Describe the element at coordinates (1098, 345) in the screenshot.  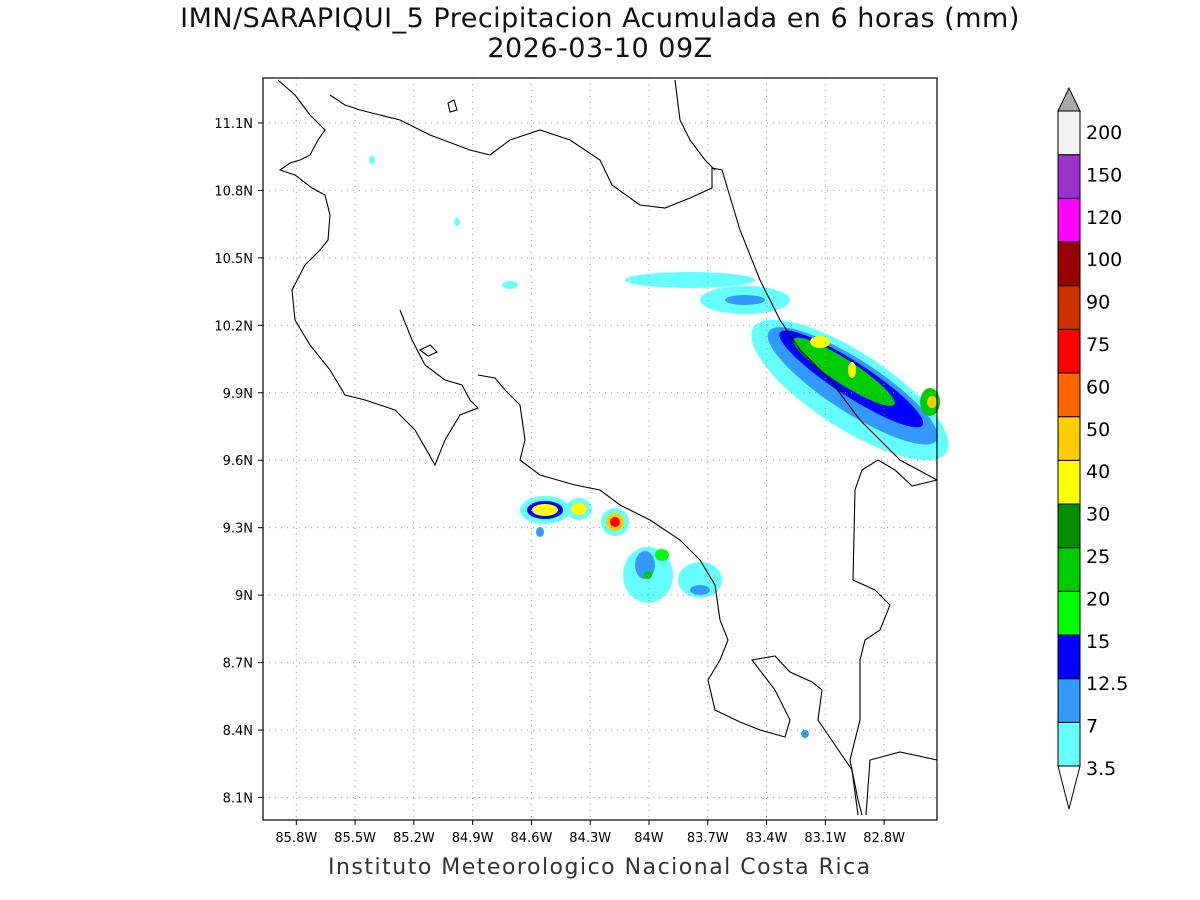
I see `colorbar-label: 75` at that location.